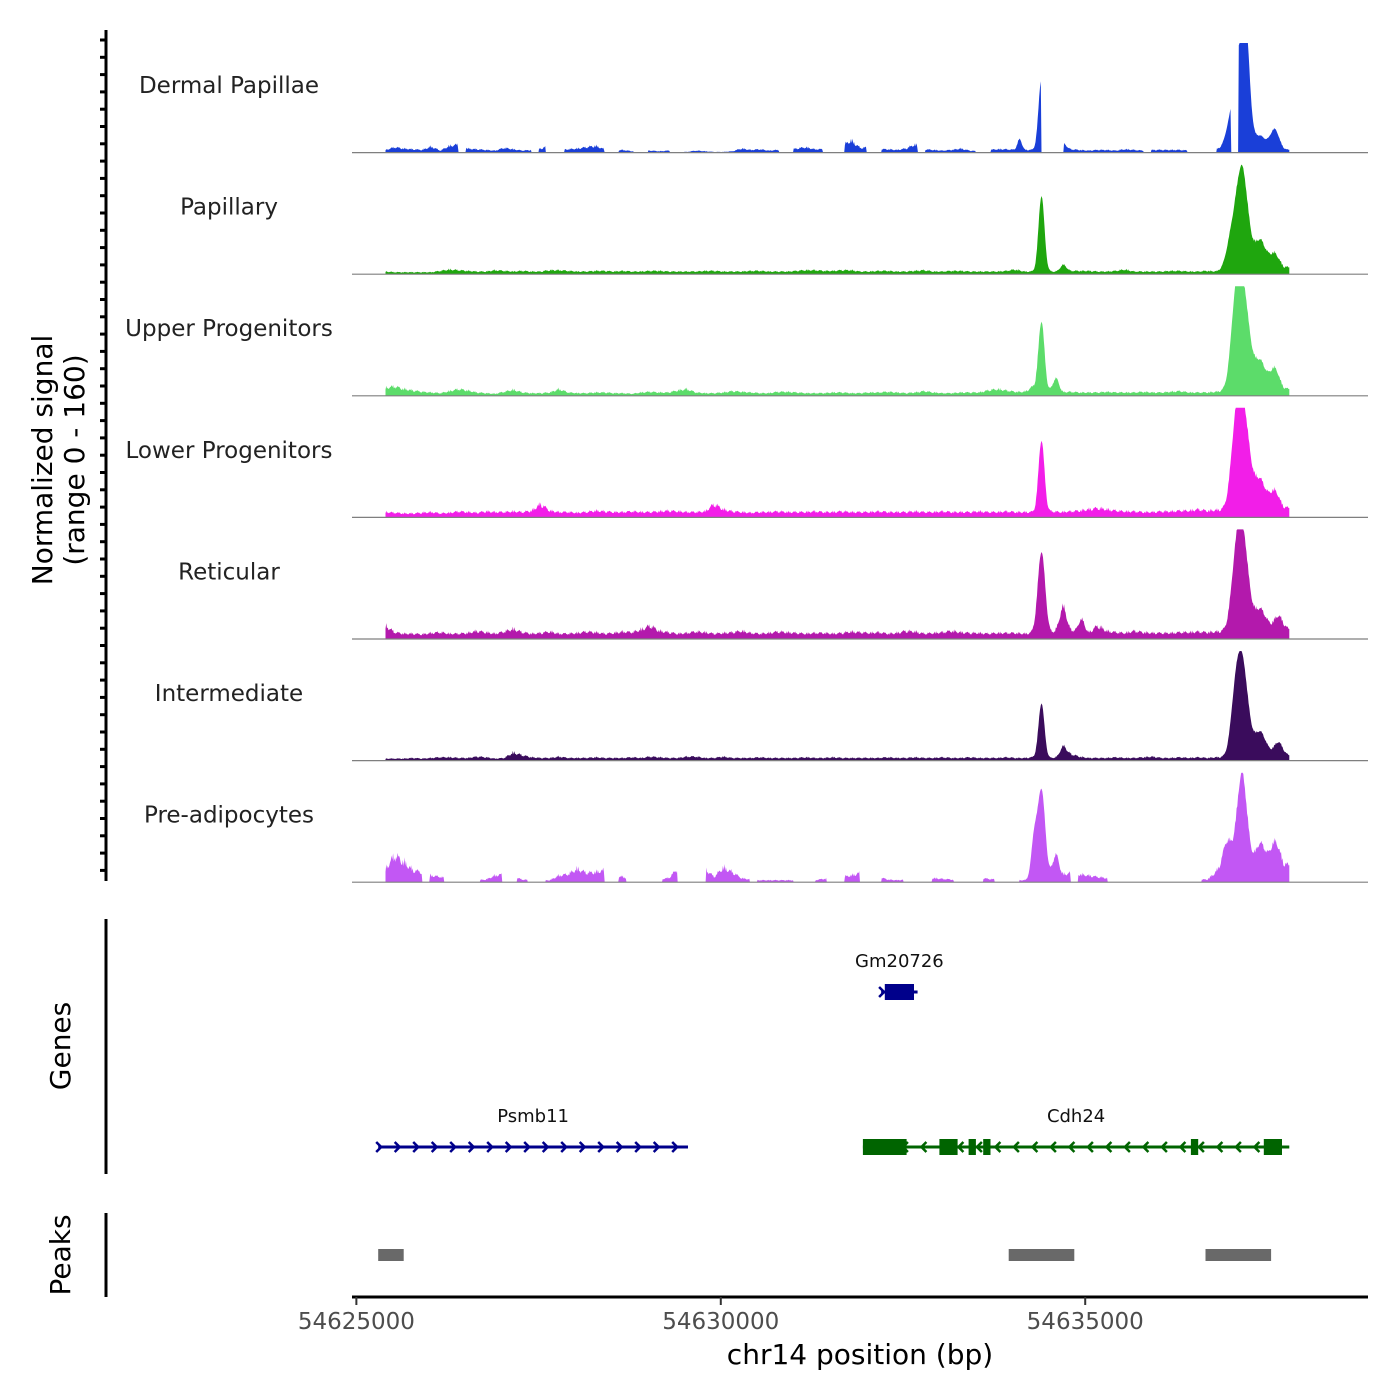  Describe the element at coordinates (899, 961) in the screenshot. I see `gene-label: Gm20726` at that location.